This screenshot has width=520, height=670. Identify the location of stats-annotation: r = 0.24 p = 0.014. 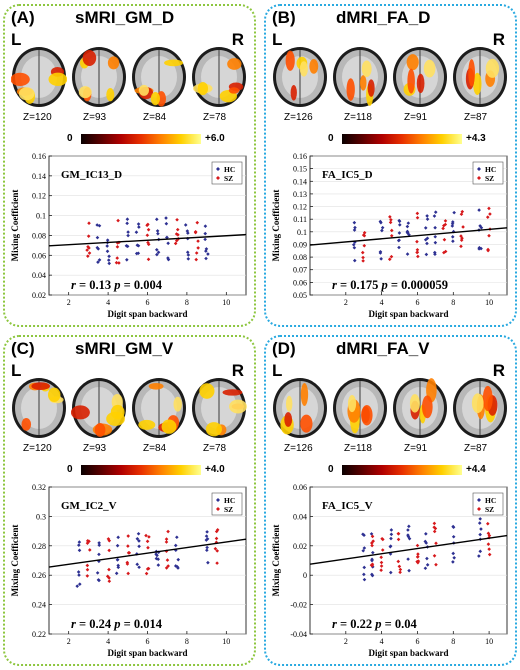
(117, 624).